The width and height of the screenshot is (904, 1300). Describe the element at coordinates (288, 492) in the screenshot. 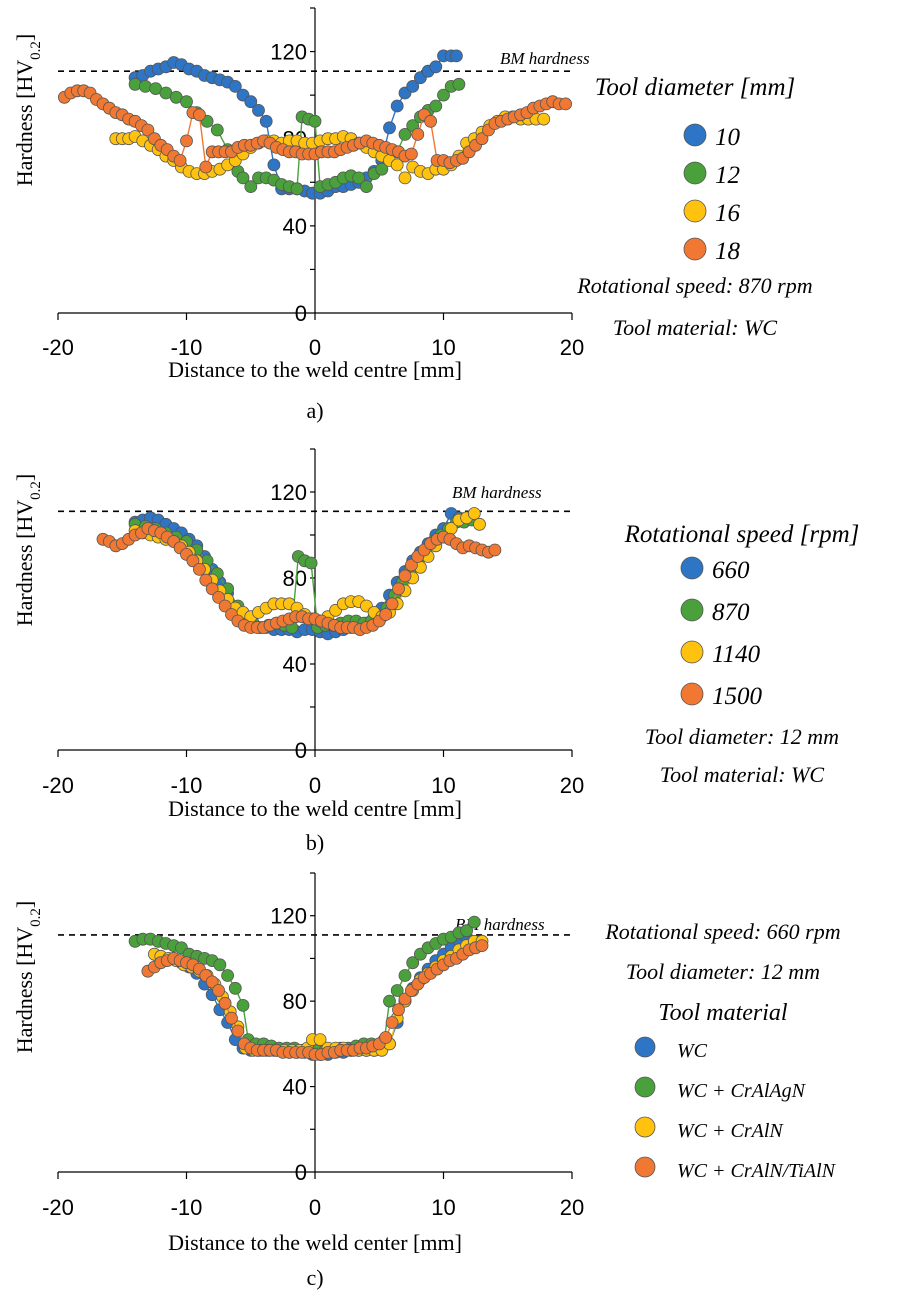

I see `y-tick-label: 120` at that location.